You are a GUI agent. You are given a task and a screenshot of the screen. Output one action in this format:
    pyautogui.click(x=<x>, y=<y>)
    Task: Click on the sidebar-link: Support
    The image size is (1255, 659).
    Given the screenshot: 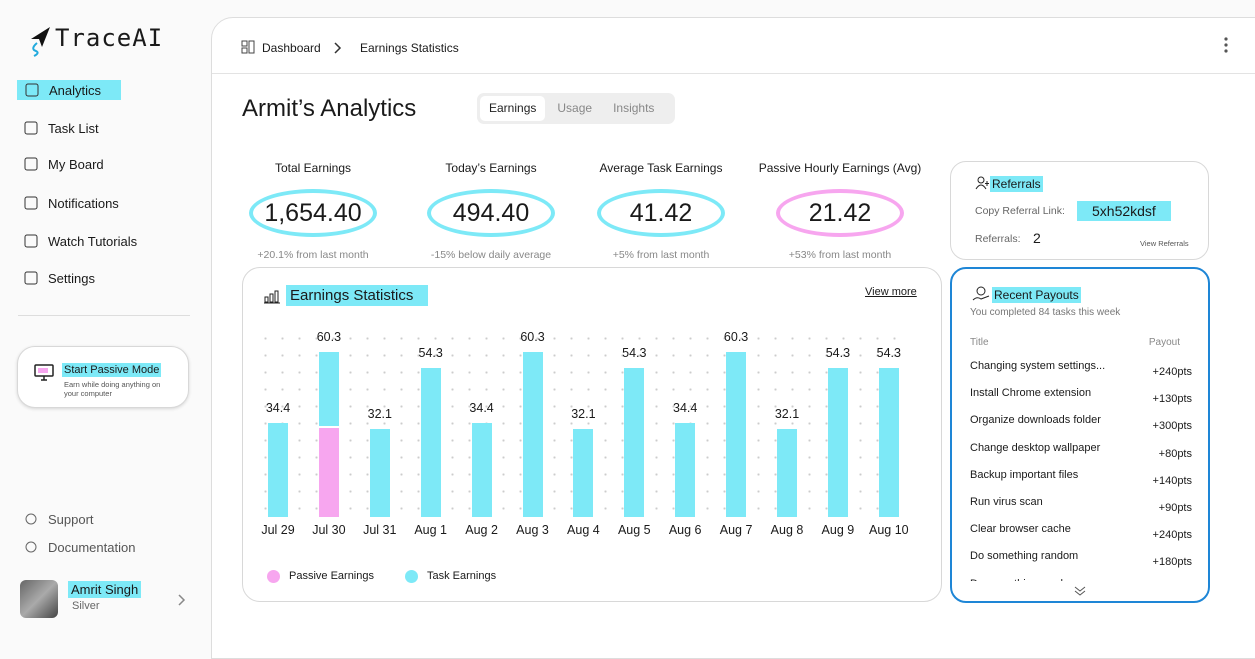 What is the action you would take?
    pyautogui.click(x=59, y=519)
    